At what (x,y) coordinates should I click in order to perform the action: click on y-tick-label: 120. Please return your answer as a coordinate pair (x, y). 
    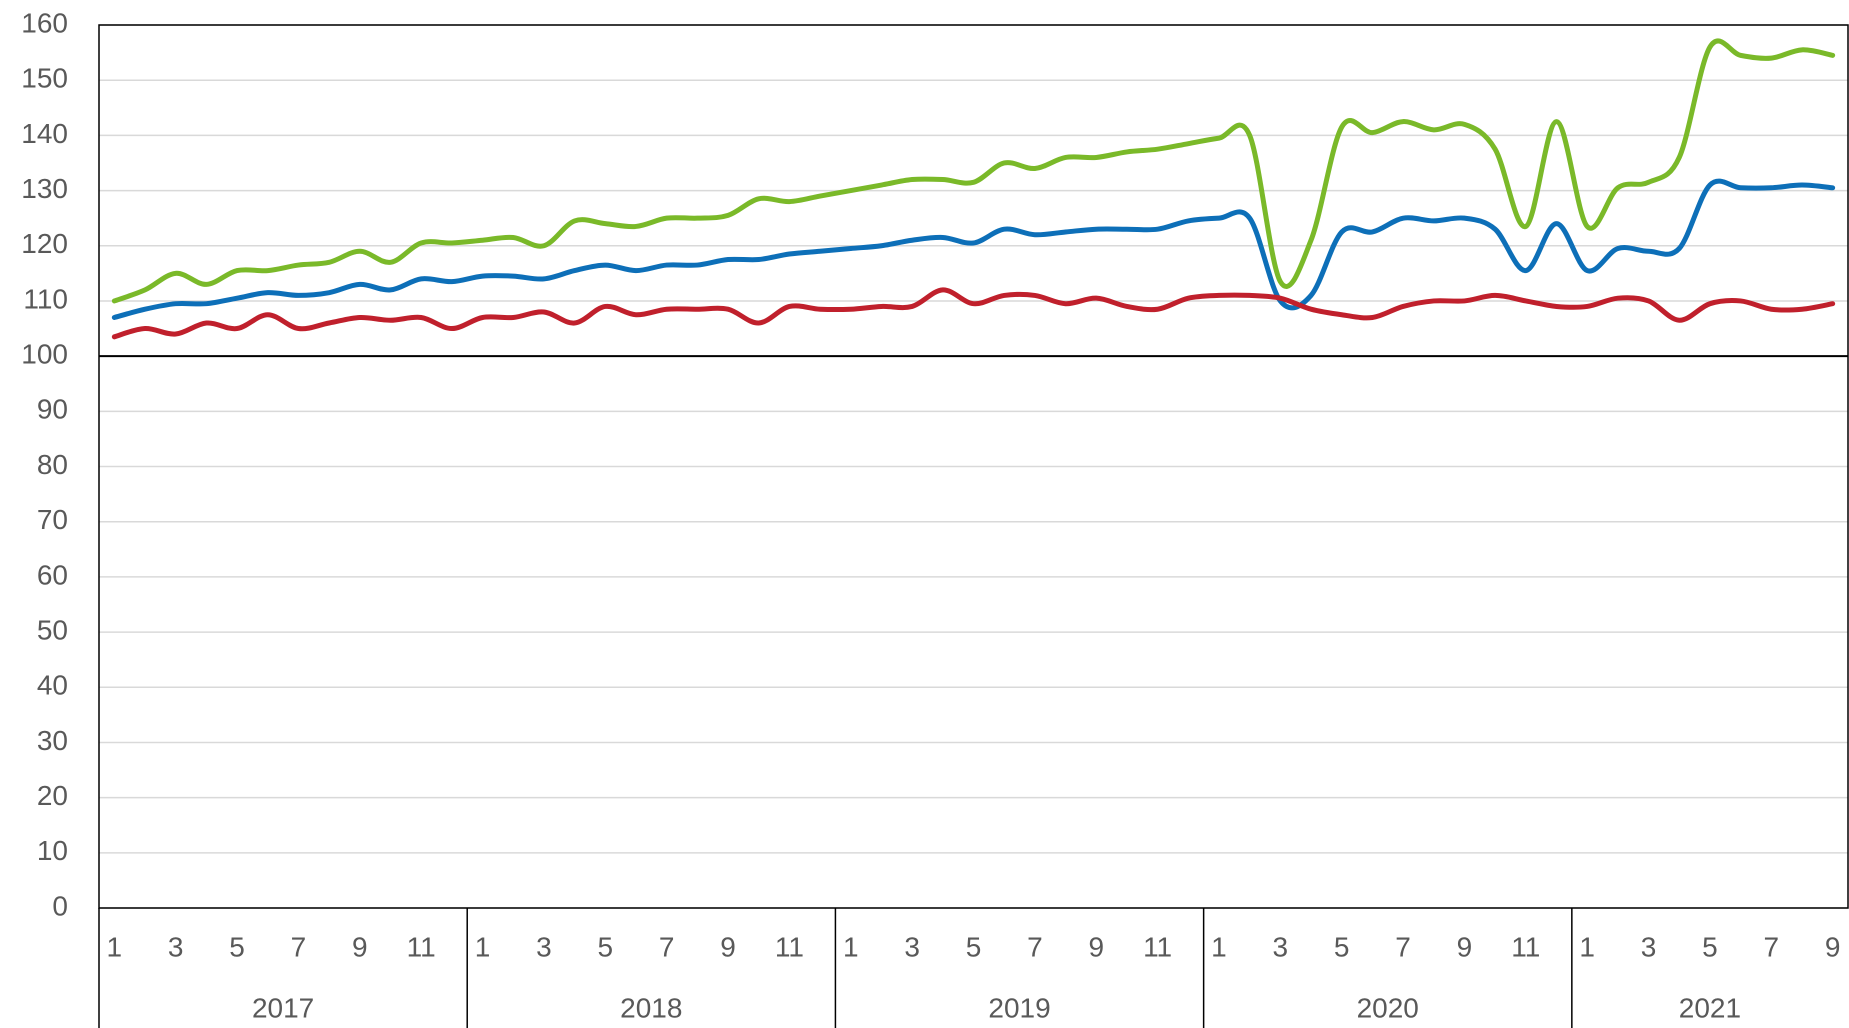
    Looking at the image, I should click on (44, 243).